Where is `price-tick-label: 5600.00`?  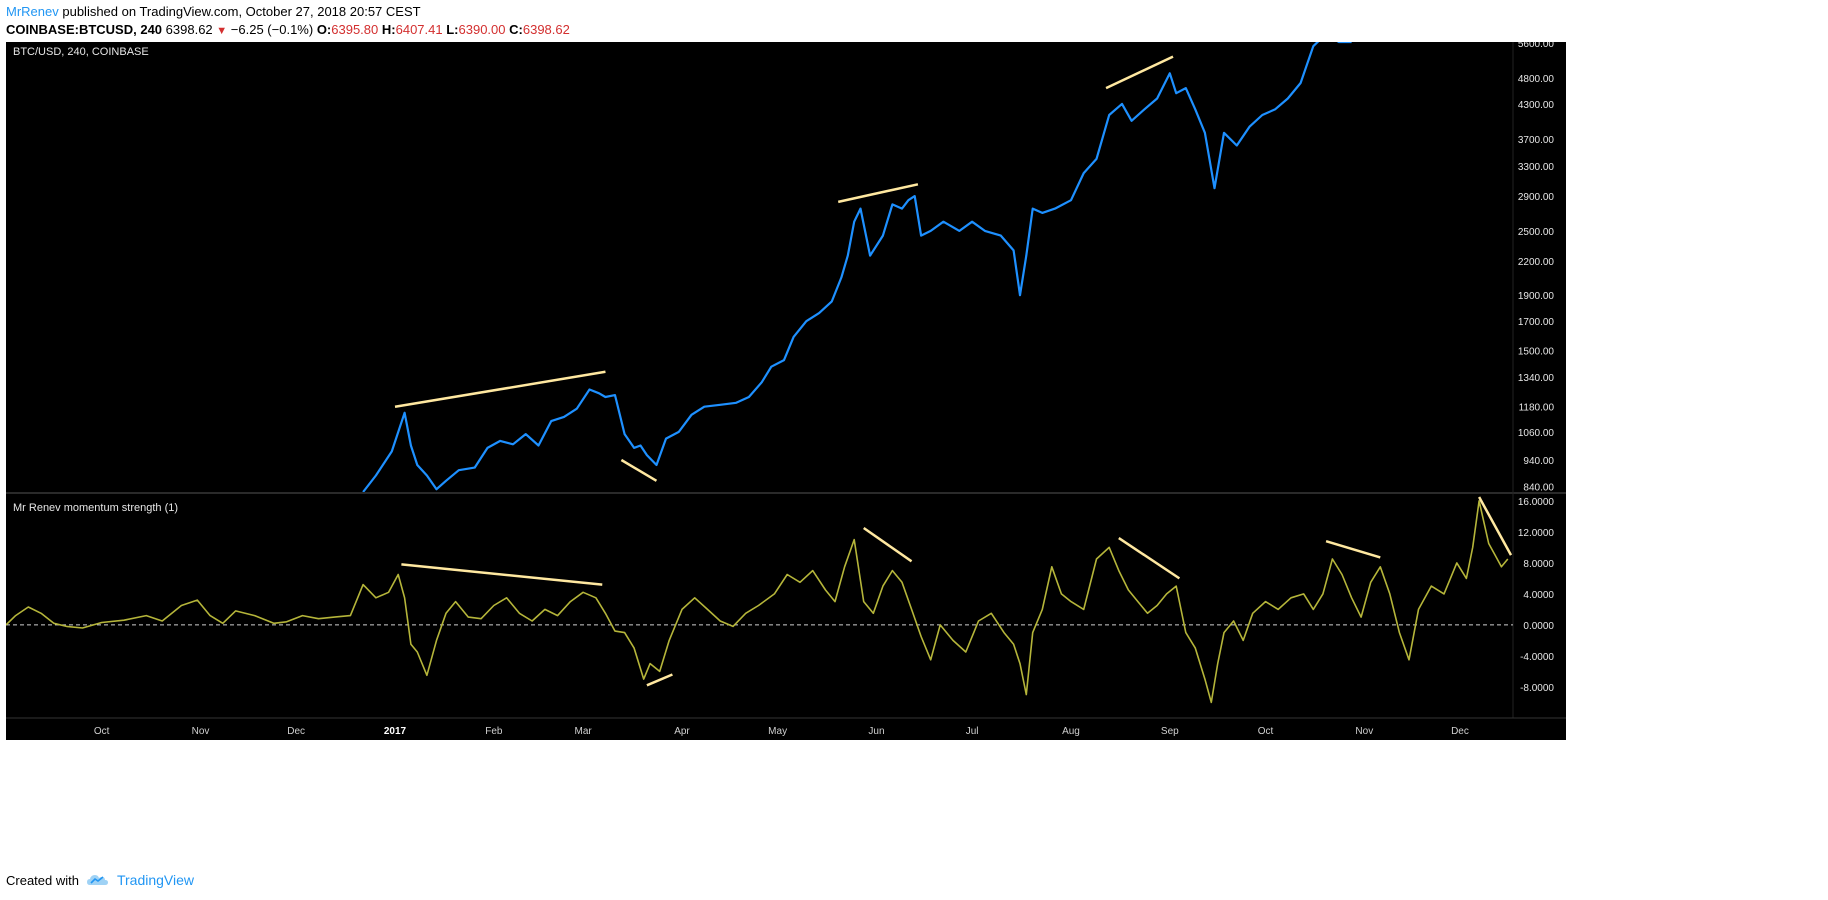
price-tick-label: 5600.00 is located at coordinates (1536, 46).